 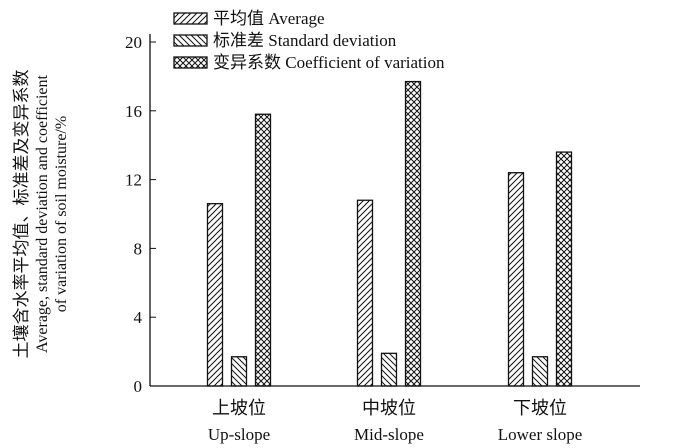 I want to click on x-tick-label-cn: 上坡位, so click(x=239, y=408).